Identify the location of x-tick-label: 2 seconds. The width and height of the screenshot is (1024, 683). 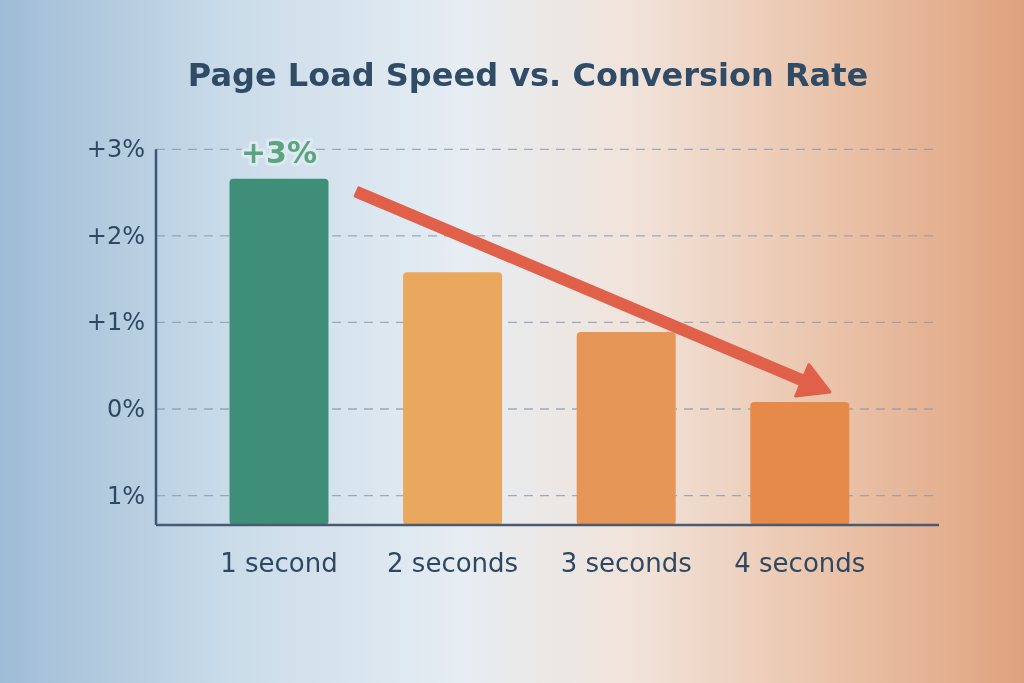
(453, 563).